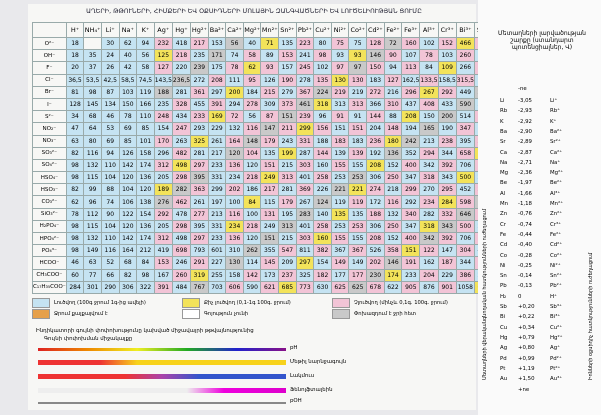  What do you see at coordinates (92, 275) in the screenshot?
I see `cell: 77` at bounding box center [92, 275].